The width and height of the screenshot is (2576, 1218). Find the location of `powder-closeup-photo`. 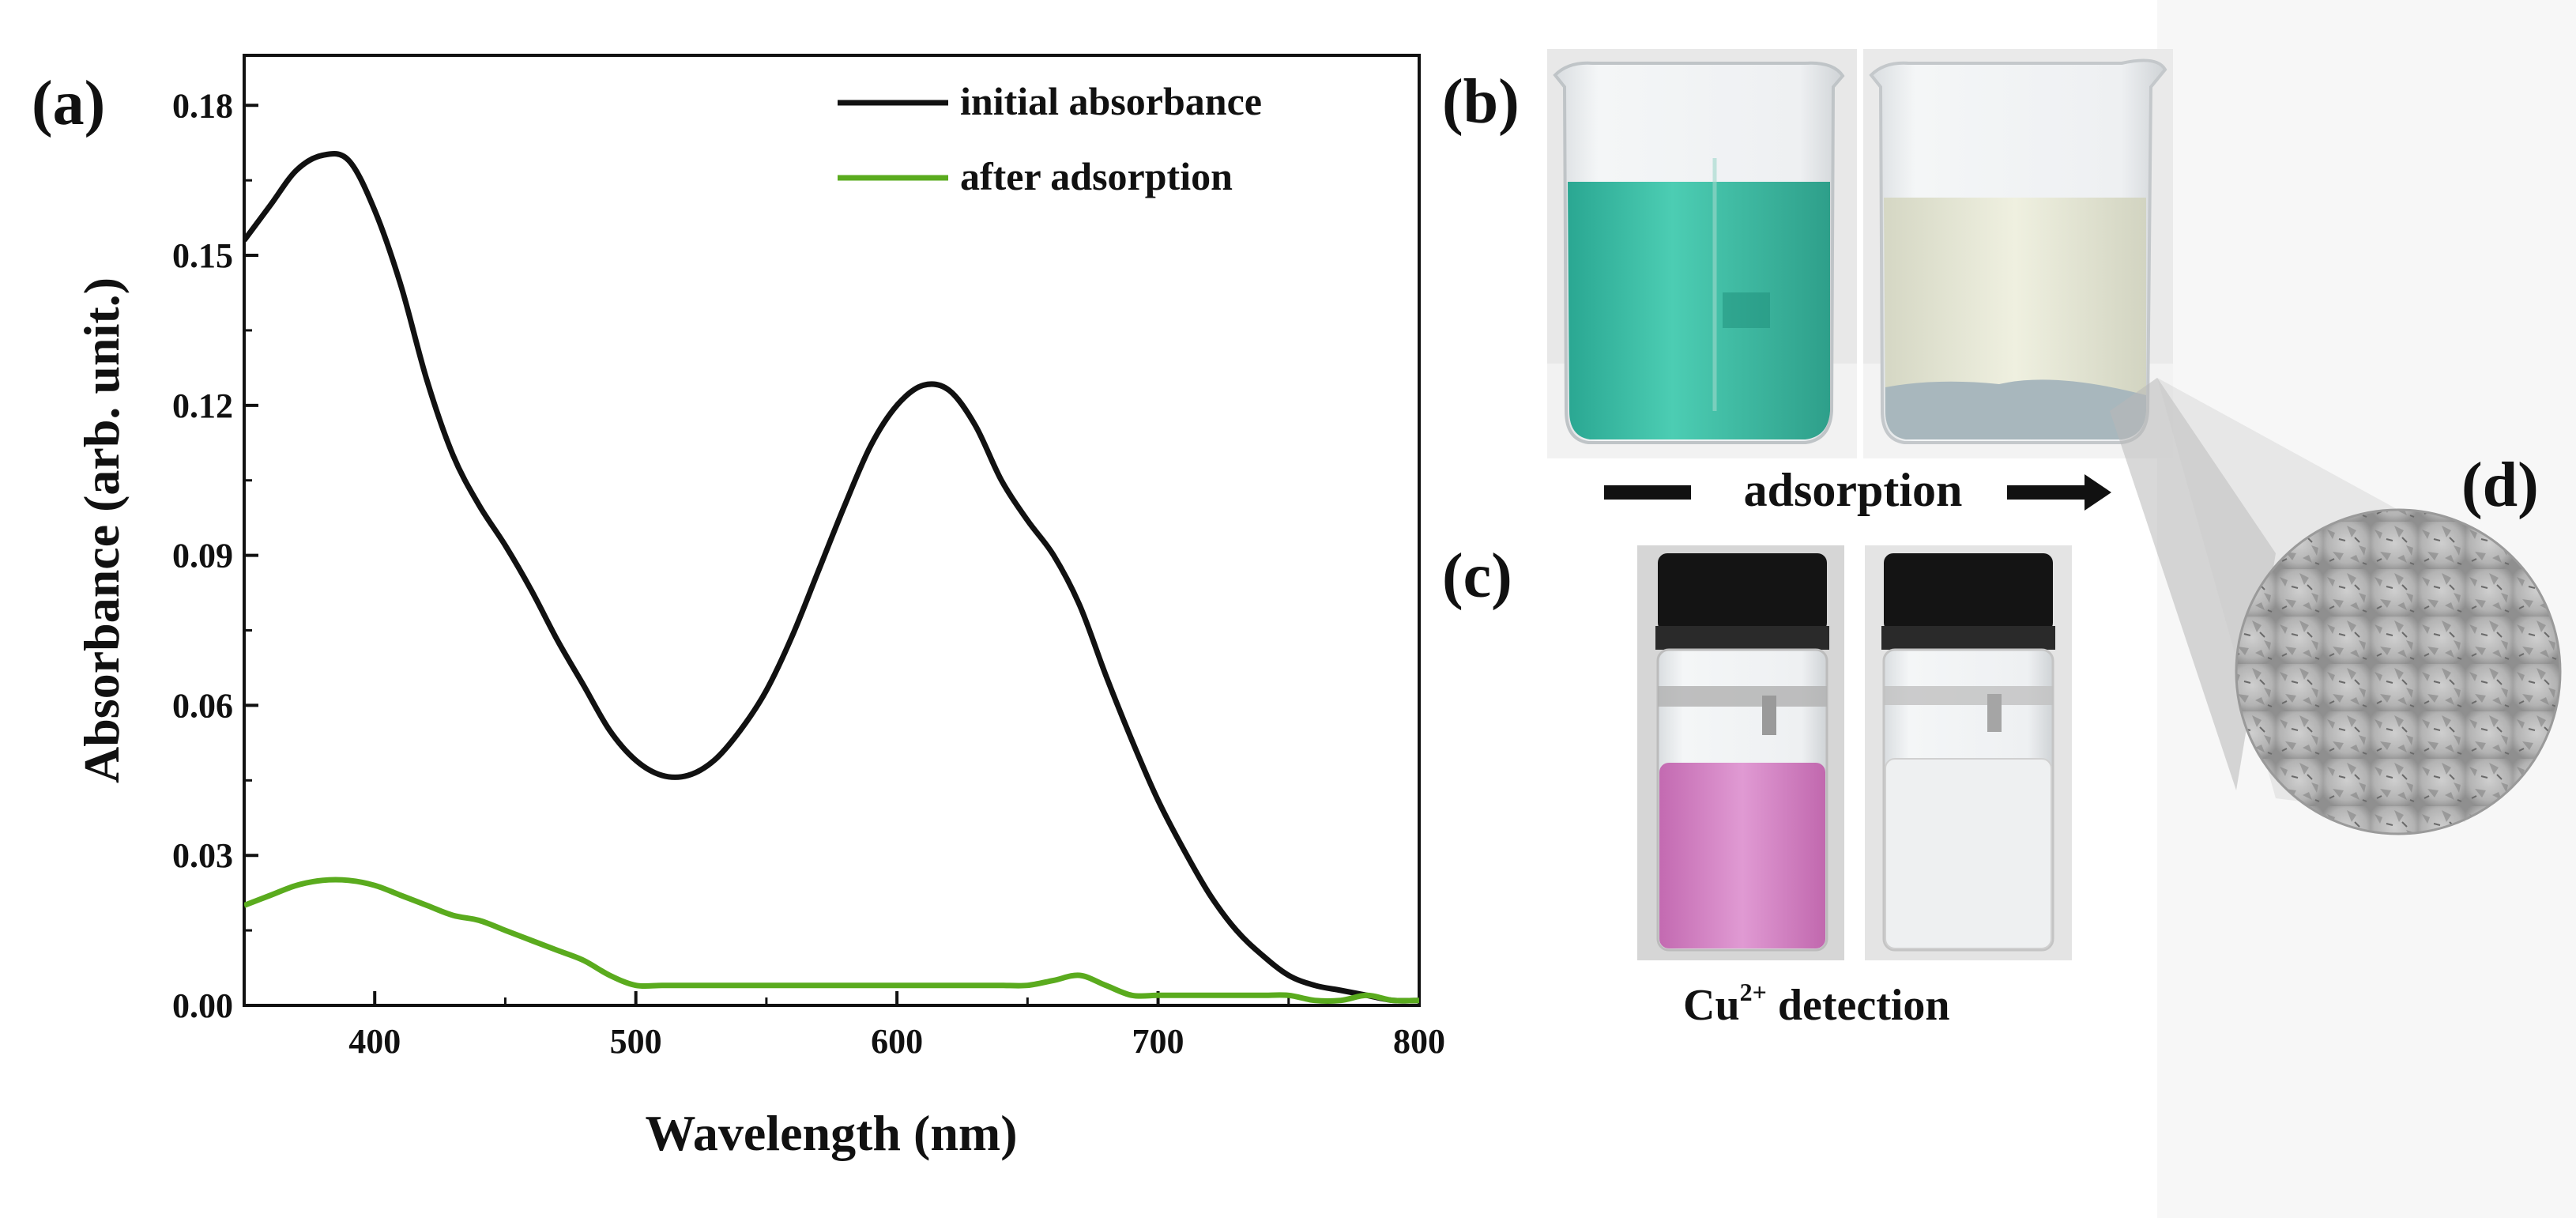

powder-closeup-photo is located at coordinates (2398, 672).